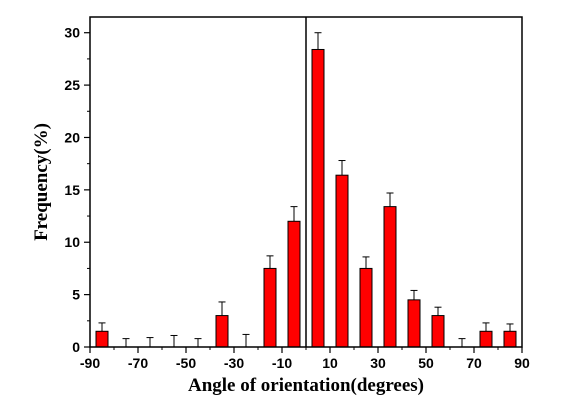 Image resolution: width=563 pixels, height=418 pixels. I want to click on x-tick-label: 30, so click(378, 363).